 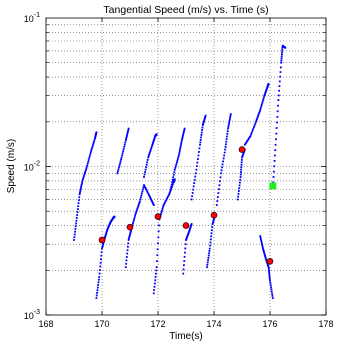 I want to click on x-tick-label: 168, so click(x=45, y=324).